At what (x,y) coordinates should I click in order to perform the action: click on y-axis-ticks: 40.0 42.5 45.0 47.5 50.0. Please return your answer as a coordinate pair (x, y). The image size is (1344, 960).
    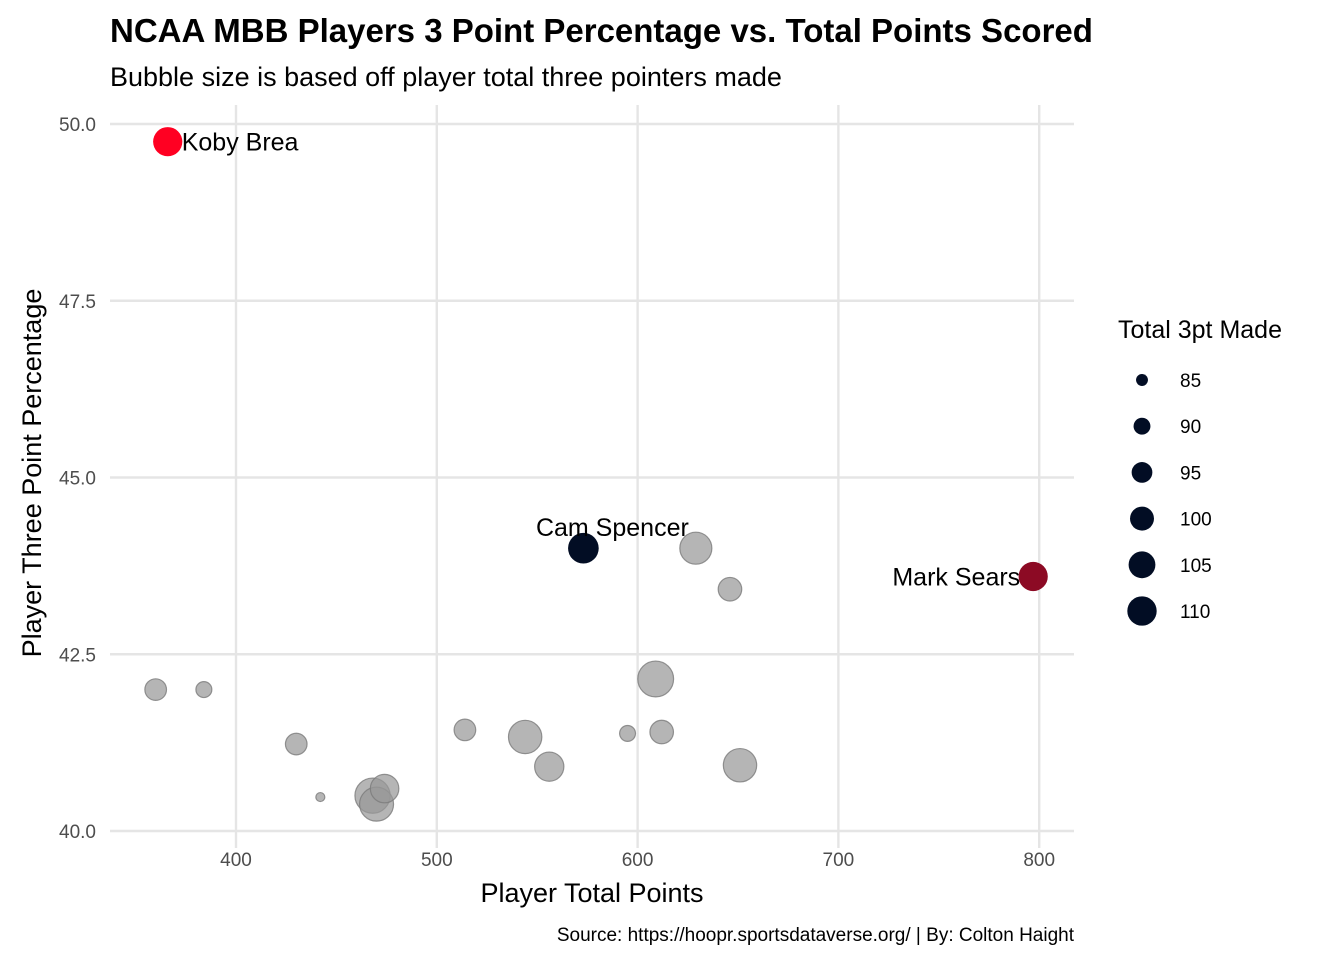
    Looking at the image, I should click on (77, 479).